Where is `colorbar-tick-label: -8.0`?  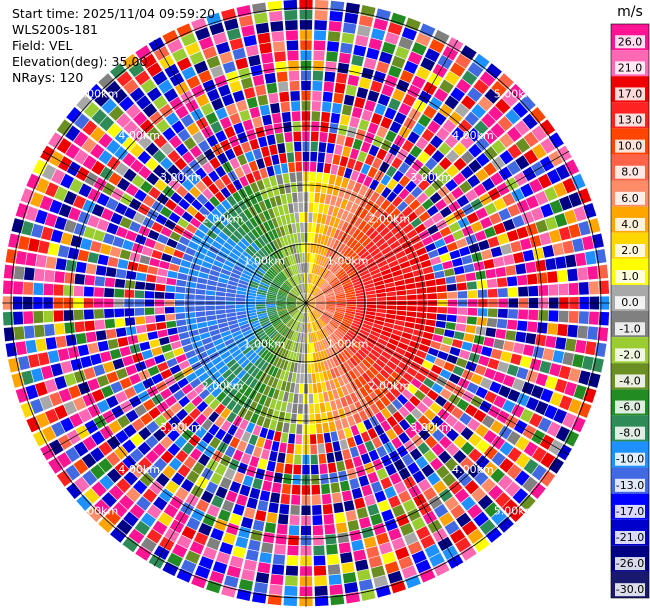 colorbar-tick-label: -8.0 is located at coordinates (629, 433).